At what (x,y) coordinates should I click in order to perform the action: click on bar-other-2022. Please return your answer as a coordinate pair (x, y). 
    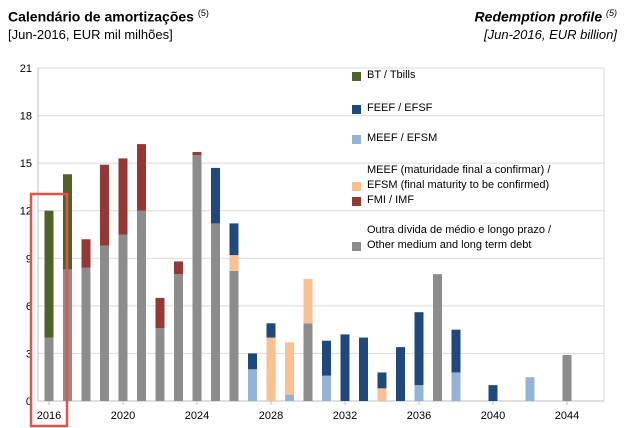
    Looking at the image, I should click on (160, 364).